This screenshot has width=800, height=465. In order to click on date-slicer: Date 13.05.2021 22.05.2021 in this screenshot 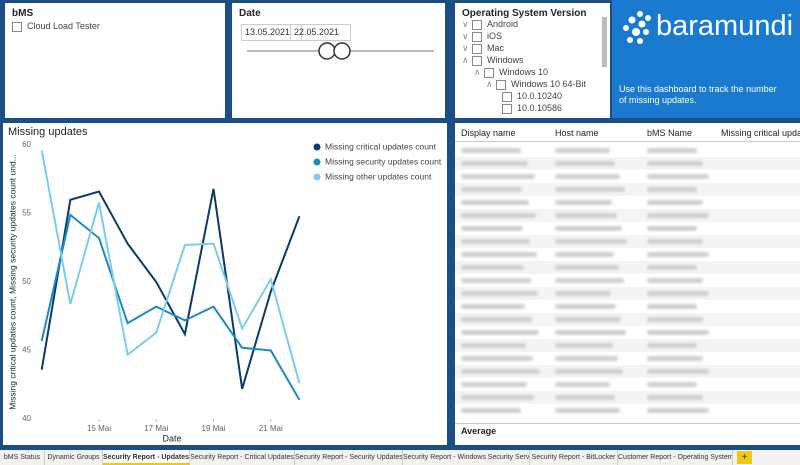, I will do `click(338, 60)`.